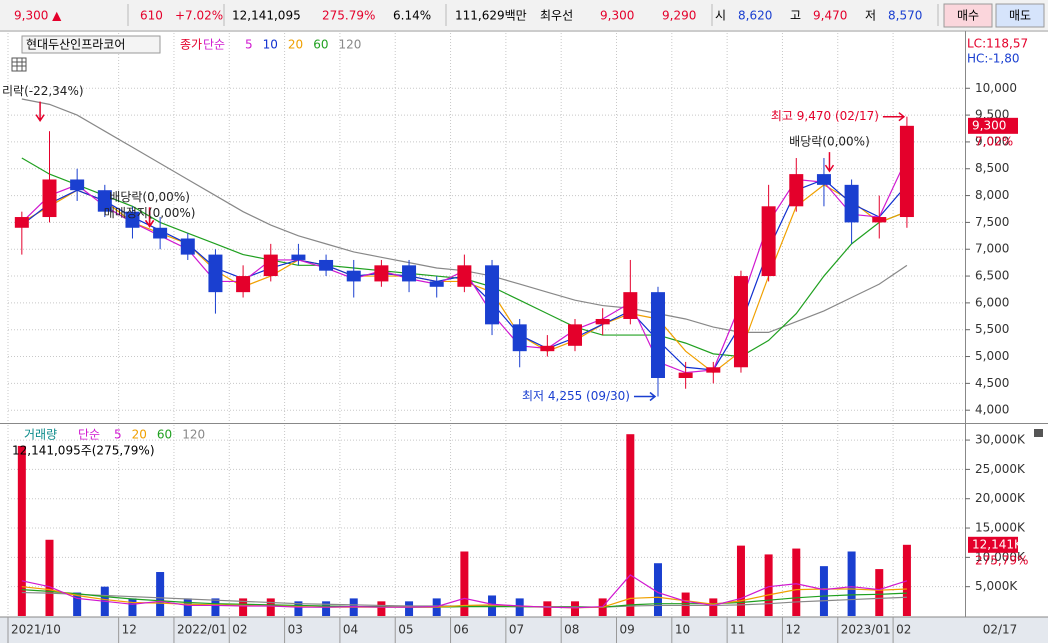  I want to click on legend-entry: 60, so click(164, 435).